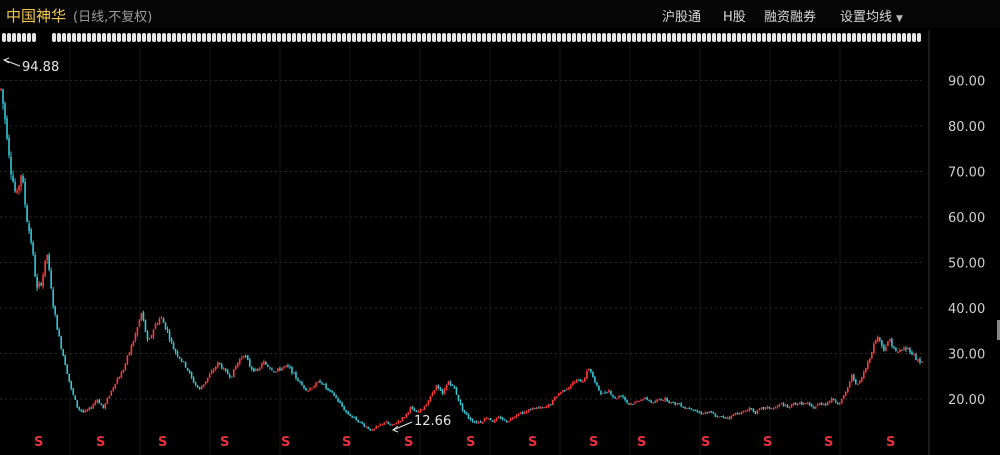 Image resolution: width=1000 pixels, height=455 pixels. I want to click on menu-ma-settings: 设置均线 ▼, so click(871, 15).